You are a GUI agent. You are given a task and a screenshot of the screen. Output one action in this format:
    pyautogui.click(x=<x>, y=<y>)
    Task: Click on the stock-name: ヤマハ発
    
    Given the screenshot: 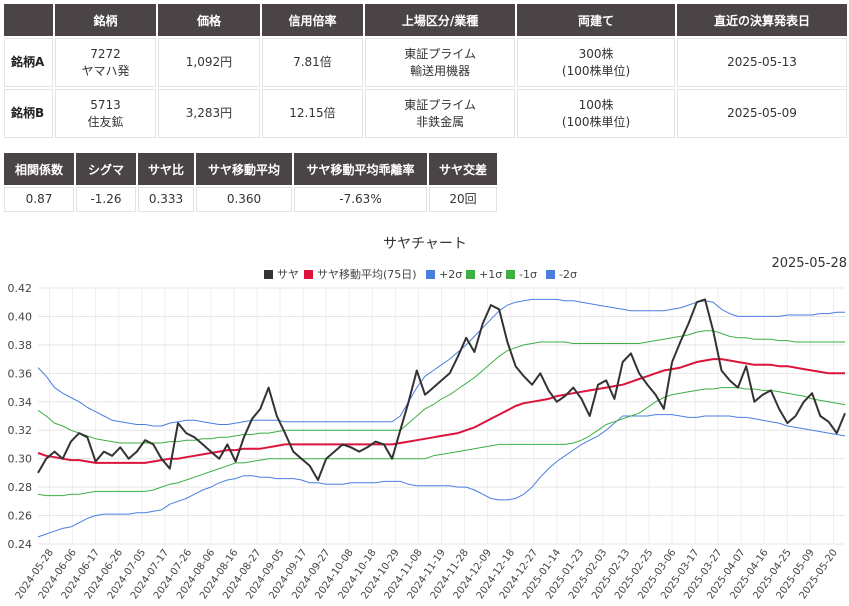 What is the action you would take?
    pyautogui.click(x=105, y=70)
    